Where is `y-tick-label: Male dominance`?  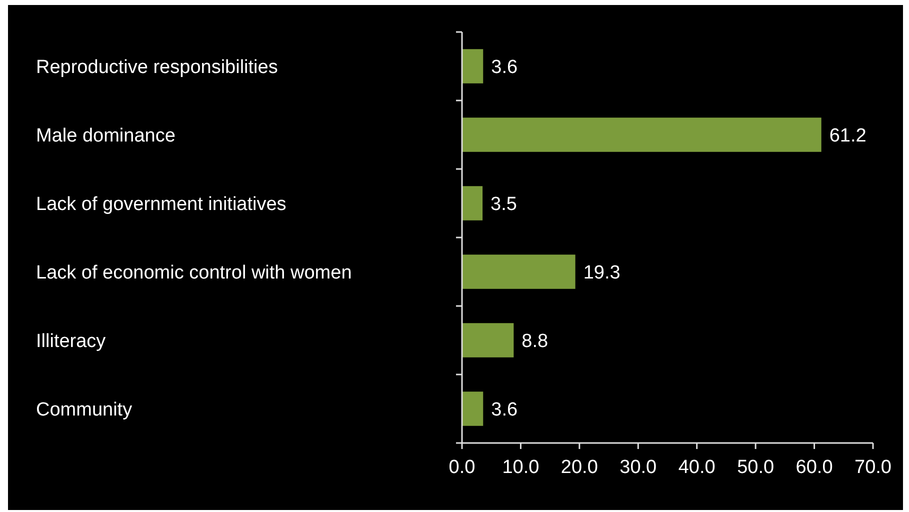 y-tick-label: Male dominance is located at coordinates (106, 135).